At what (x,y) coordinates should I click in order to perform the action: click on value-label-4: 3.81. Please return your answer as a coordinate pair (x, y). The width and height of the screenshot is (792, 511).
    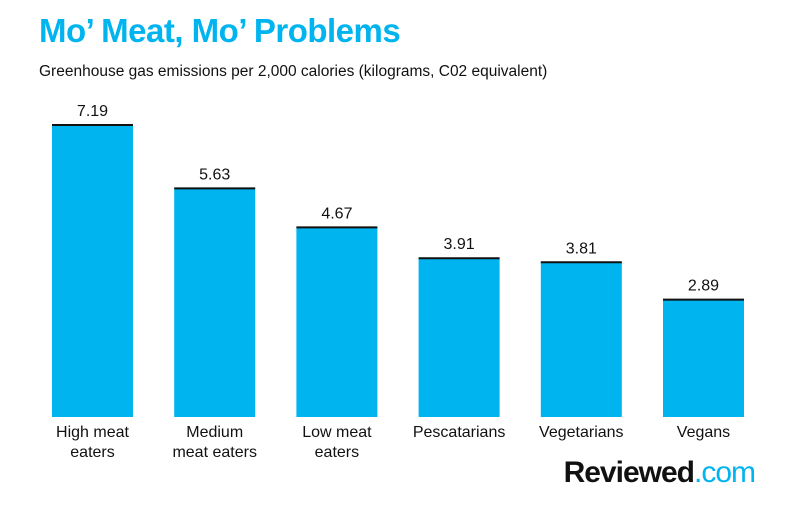
    Looking at the image, I should click on (581, 248).